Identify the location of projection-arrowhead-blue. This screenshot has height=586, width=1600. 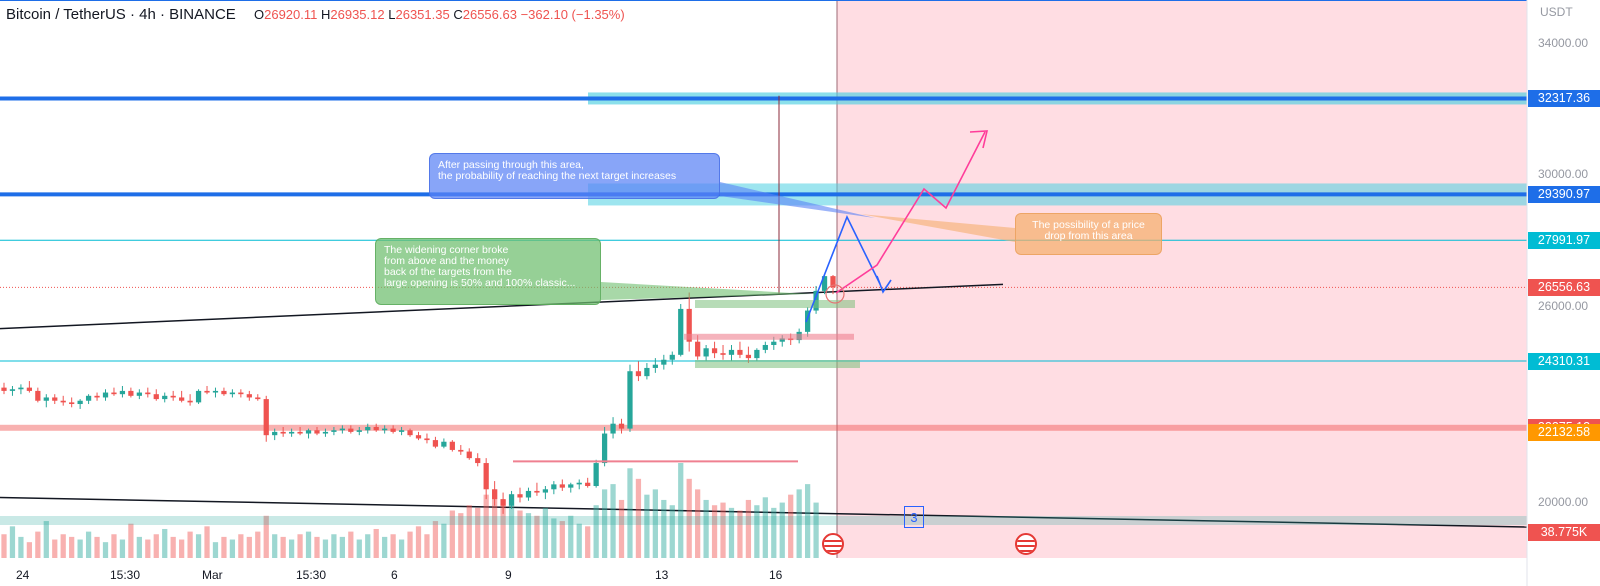
(884, 284).